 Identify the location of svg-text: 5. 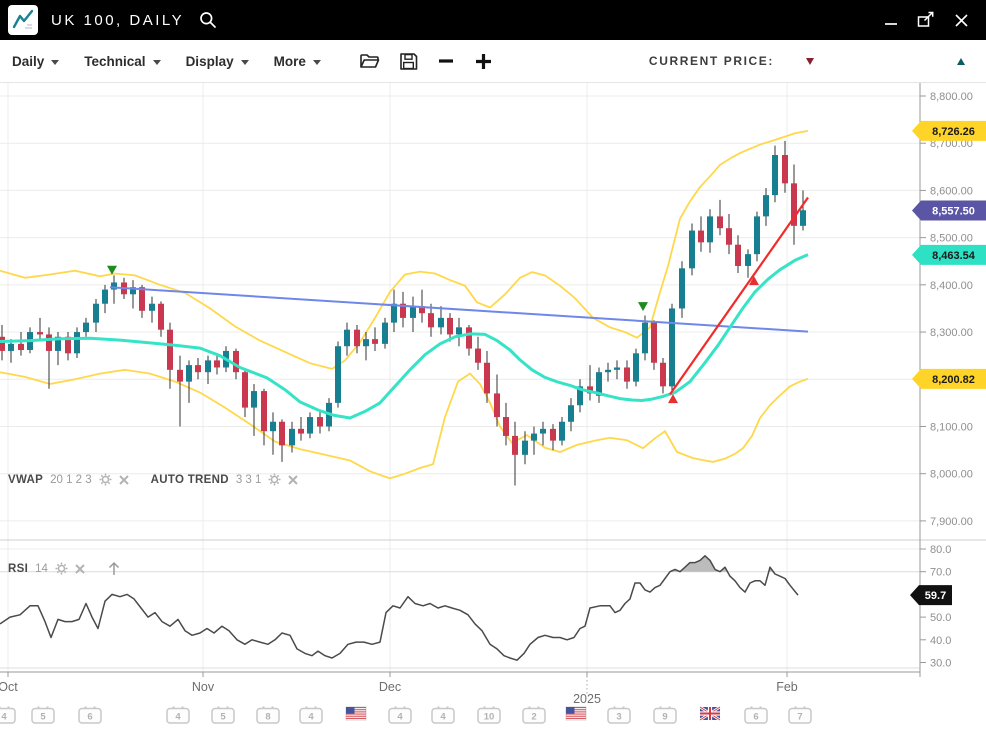
(43, 717).